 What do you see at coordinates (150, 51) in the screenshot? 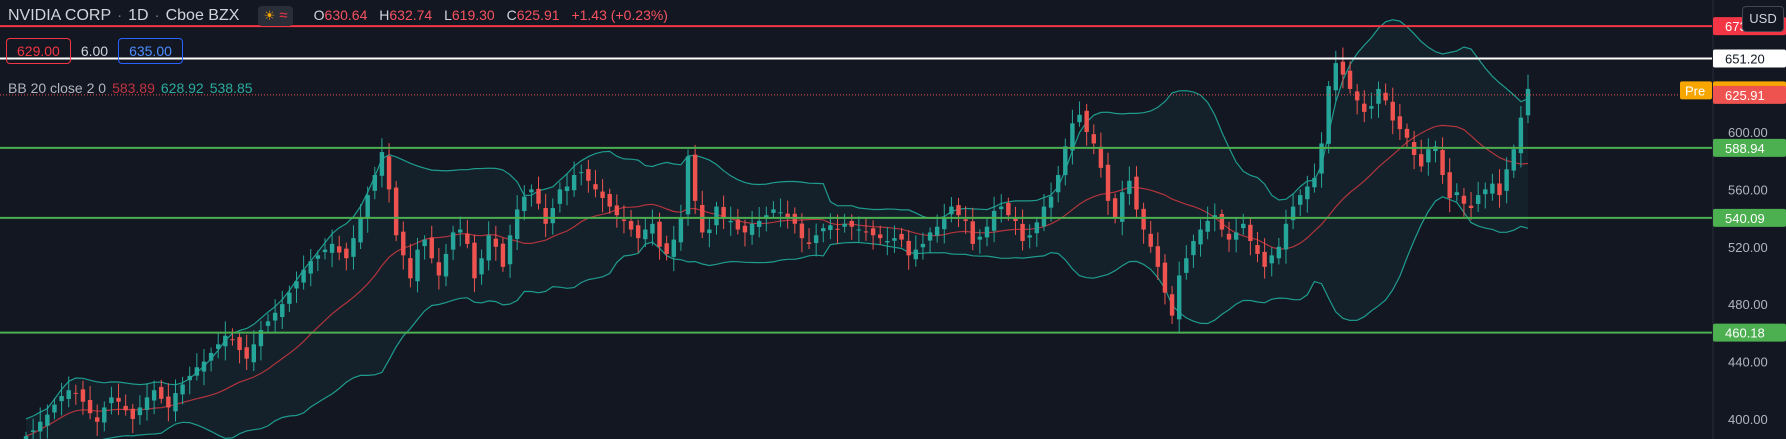
I see `buy-button: 635.00` at bounding box center [150, 51].